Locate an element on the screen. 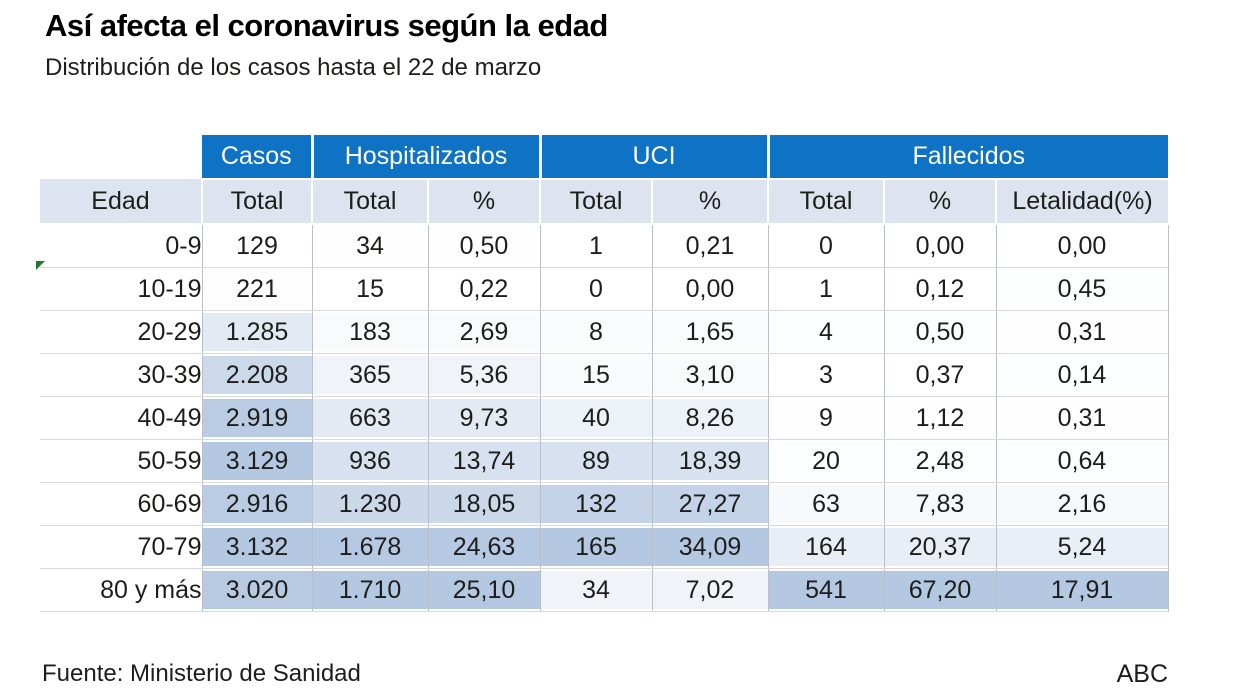 Image resolution: width=1248 pixels, height=698 pixels. age-cell: 30-39 is located at coordinates (121, 375).